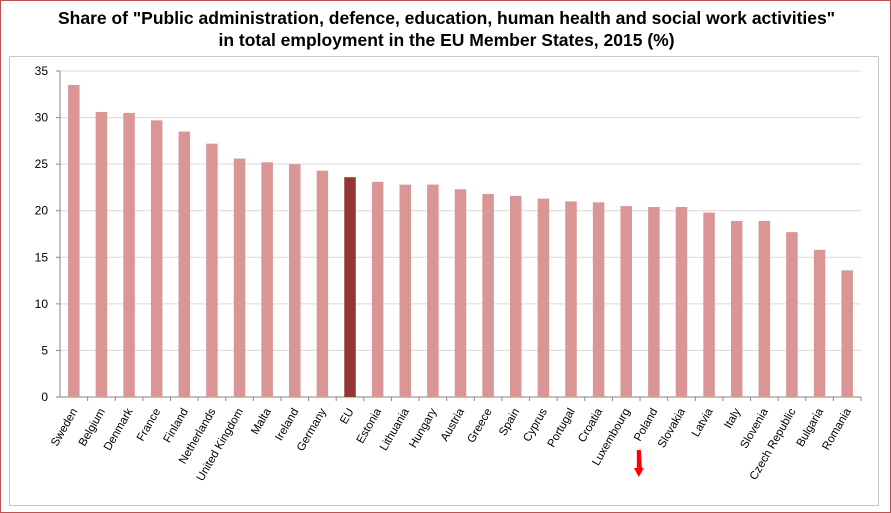  Describe the element at coordinates (42, 234) in the screenshot. I see `y-tick-labels: 0 5 10 15 20 25 30 35` at that location.